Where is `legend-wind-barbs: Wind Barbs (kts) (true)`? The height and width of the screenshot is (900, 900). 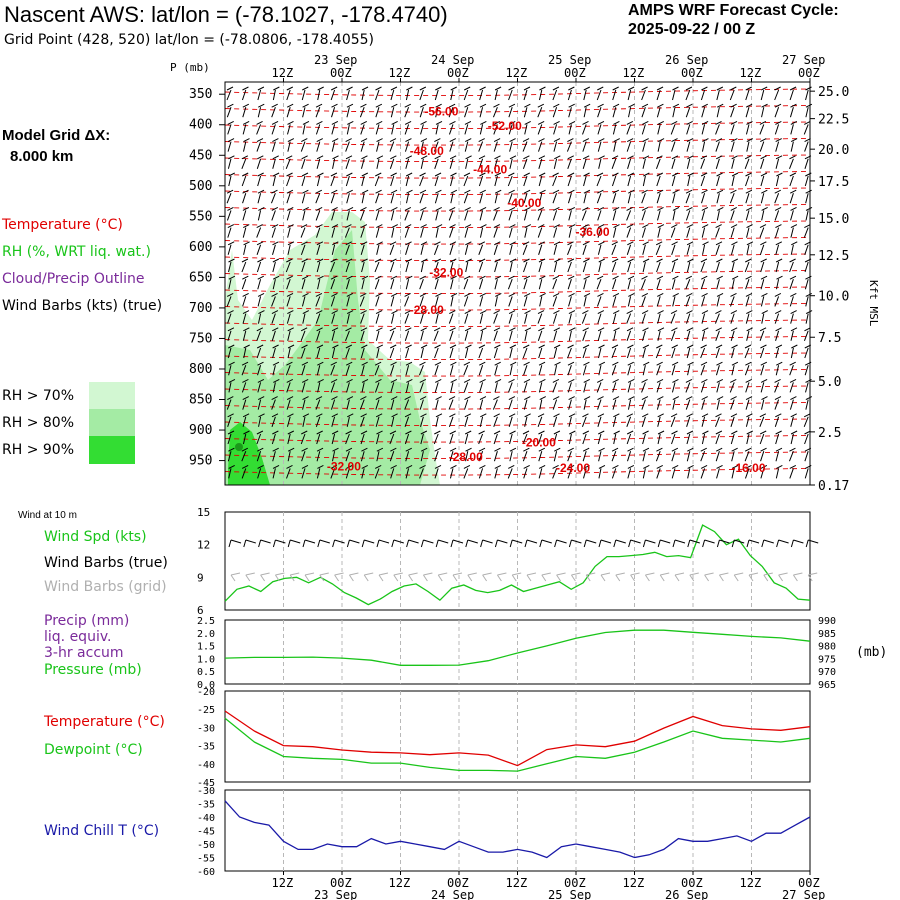
legend-wind-barbs: Wind Barbs (kts) (true) is located at coordinates (82, 306).